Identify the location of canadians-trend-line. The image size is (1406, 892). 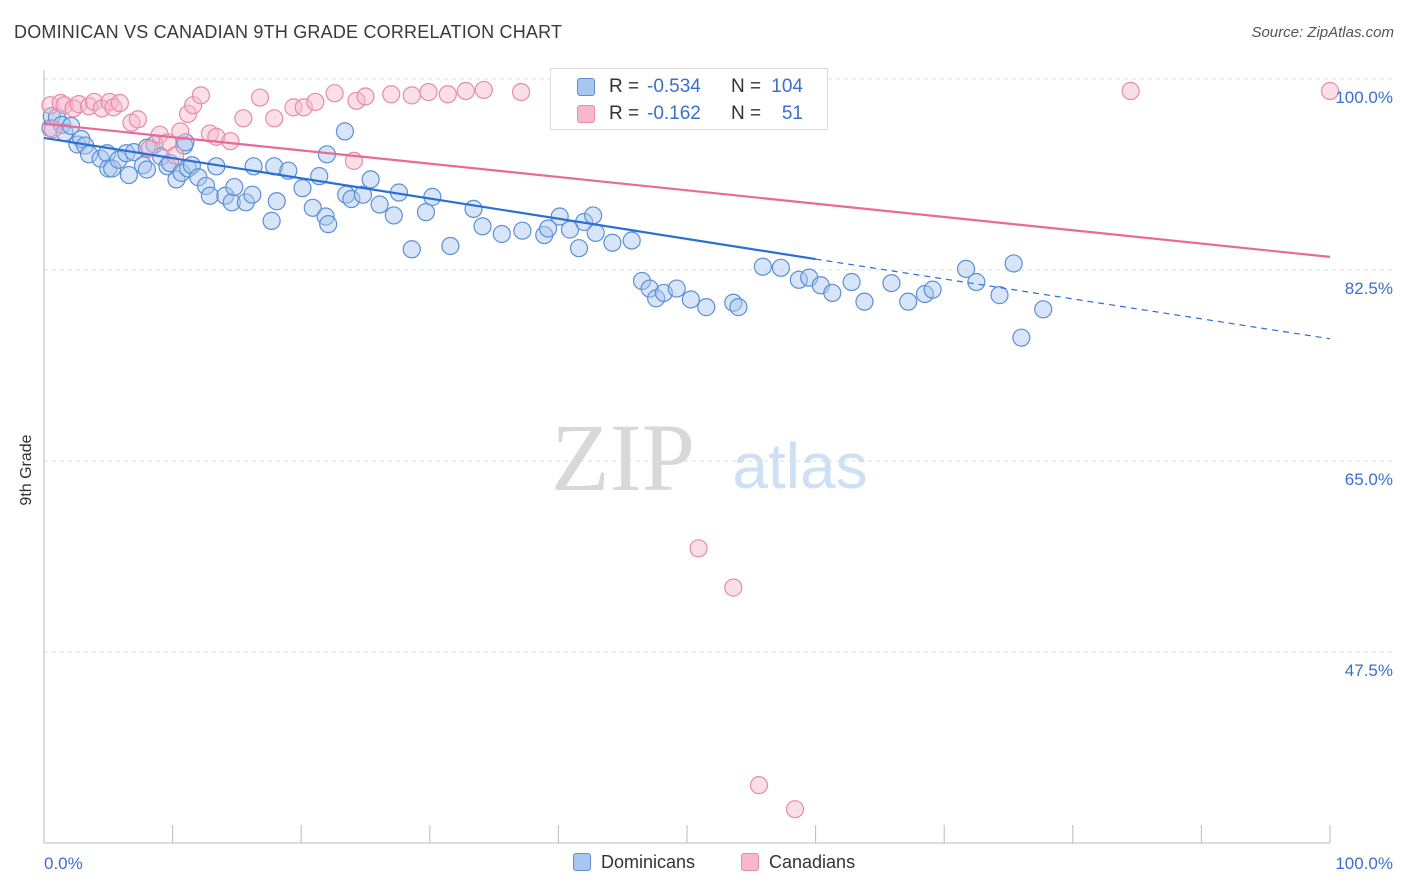
(687, 190).